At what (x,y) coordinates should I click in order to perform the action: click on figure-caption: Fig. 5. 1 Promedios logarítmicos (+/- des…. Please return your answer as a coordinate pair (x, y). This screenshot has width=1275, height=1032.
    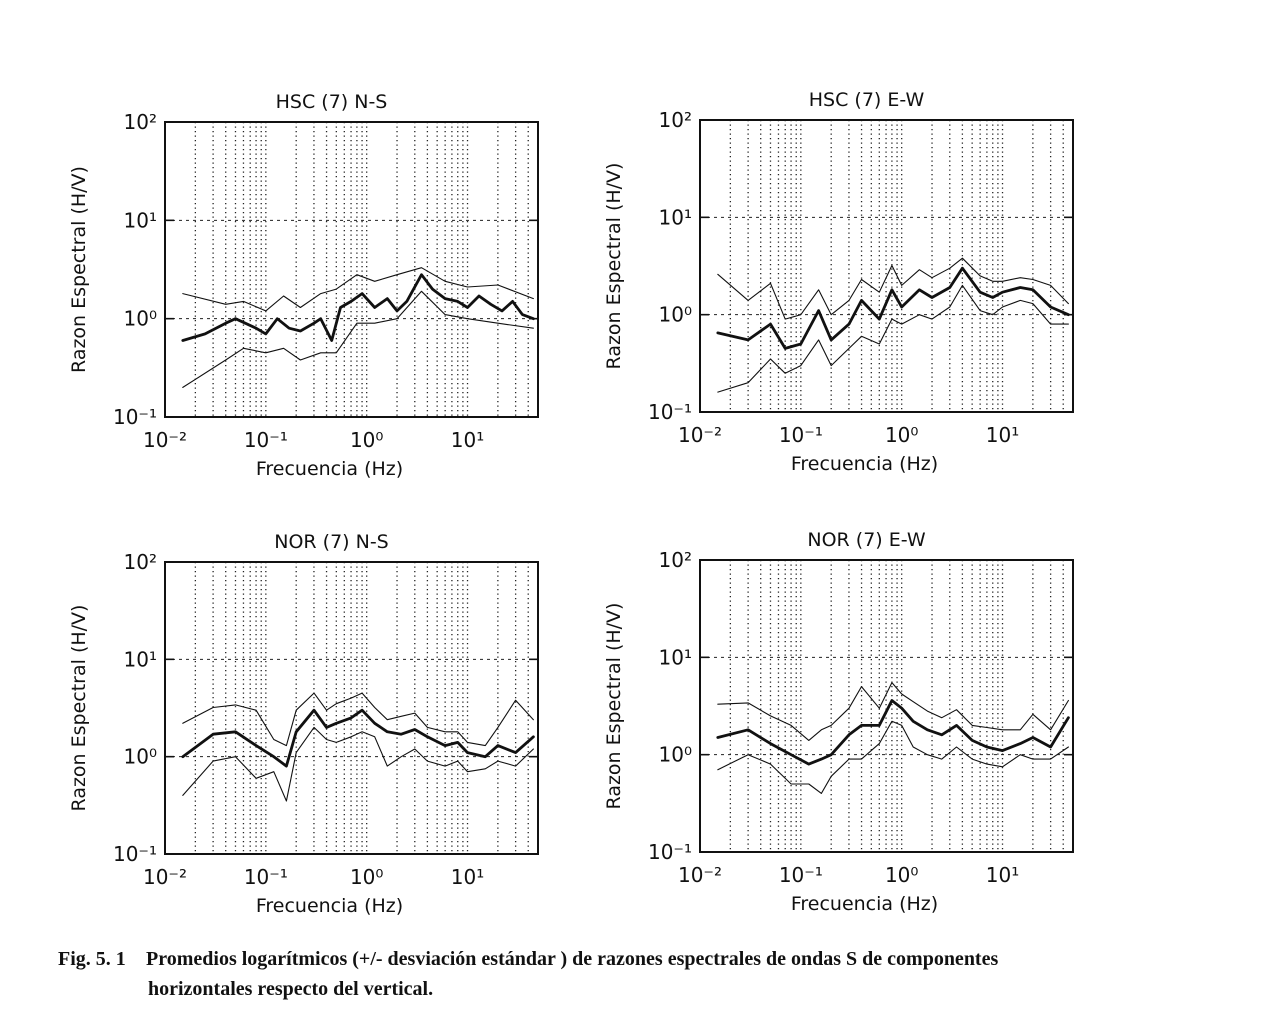
    Looking at the image, I should click on (648, 974).